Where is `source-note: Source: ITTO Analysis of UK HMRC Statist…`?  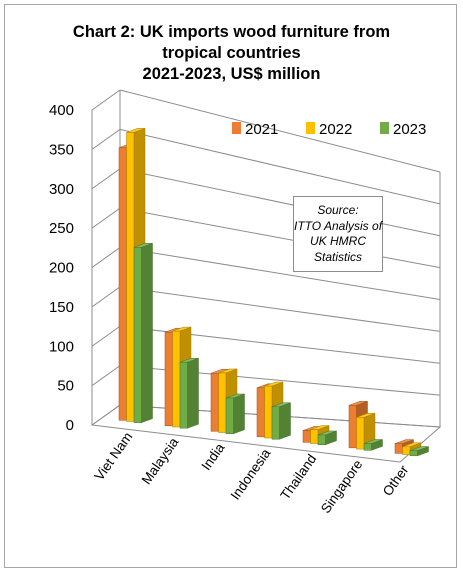 source-note: Source: ITTO Analysis of UK HMRC Statist… is located at coordinates (338, 234).